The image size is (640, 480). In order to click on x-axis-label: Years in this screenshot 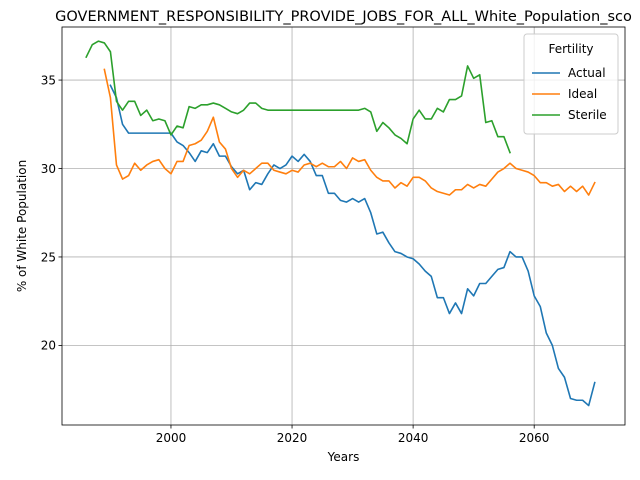, I will do `click(343, 457)`.